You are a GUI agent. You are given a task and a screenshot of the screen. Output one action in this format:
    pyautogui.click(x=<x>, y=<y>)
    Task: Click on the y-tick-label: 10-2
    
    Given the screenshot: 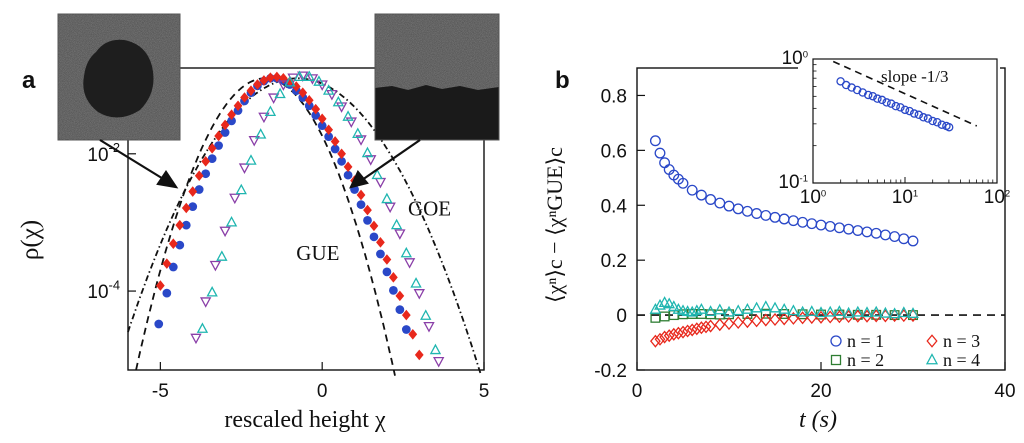 What is the action you would take?
    pyautogui.click(x=103, y=153)
    